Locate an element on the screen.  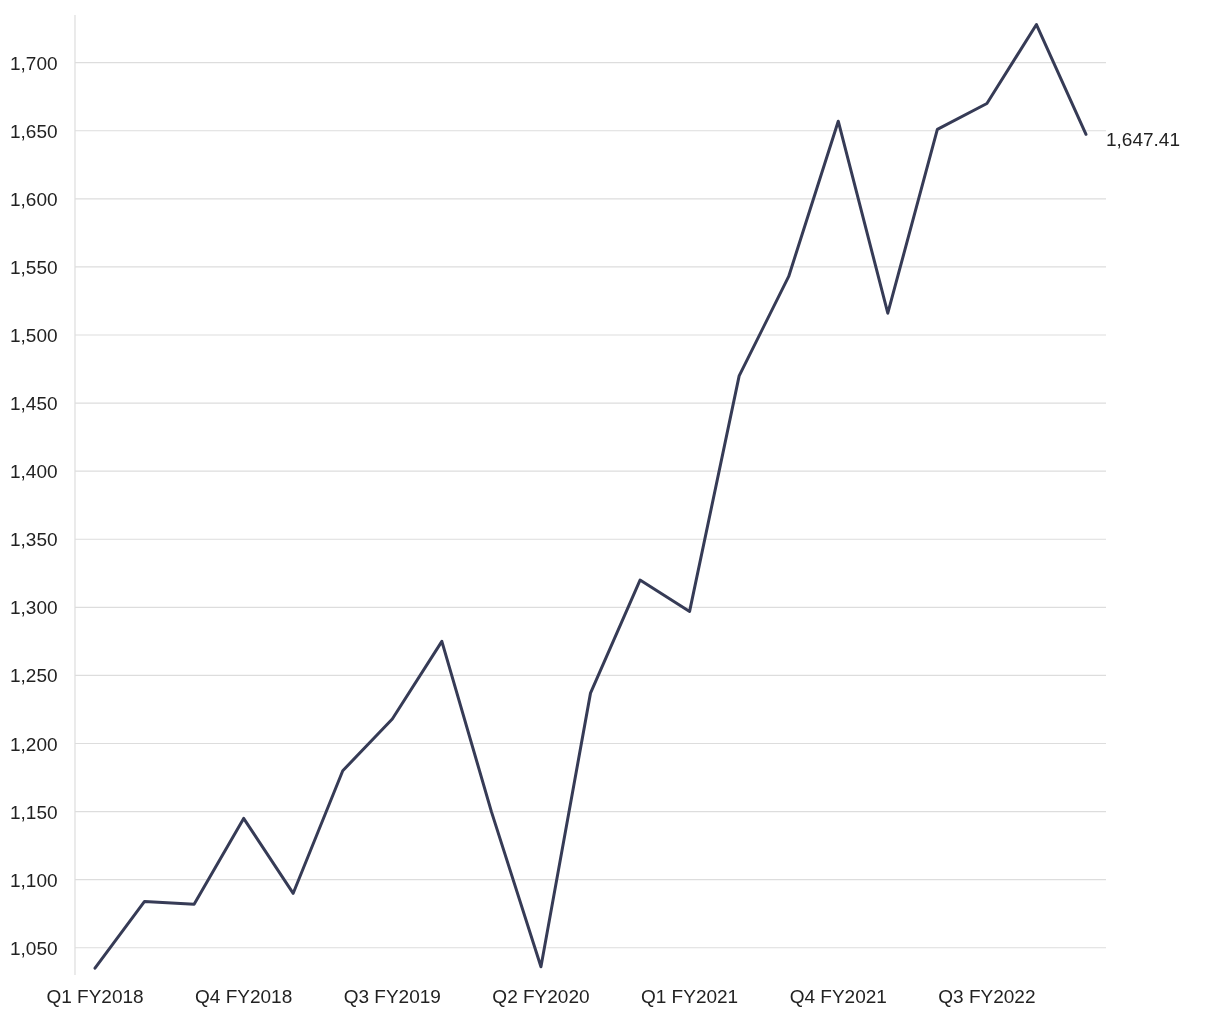
y-tick-label: 1,500 is located at coordinates (34, 335).